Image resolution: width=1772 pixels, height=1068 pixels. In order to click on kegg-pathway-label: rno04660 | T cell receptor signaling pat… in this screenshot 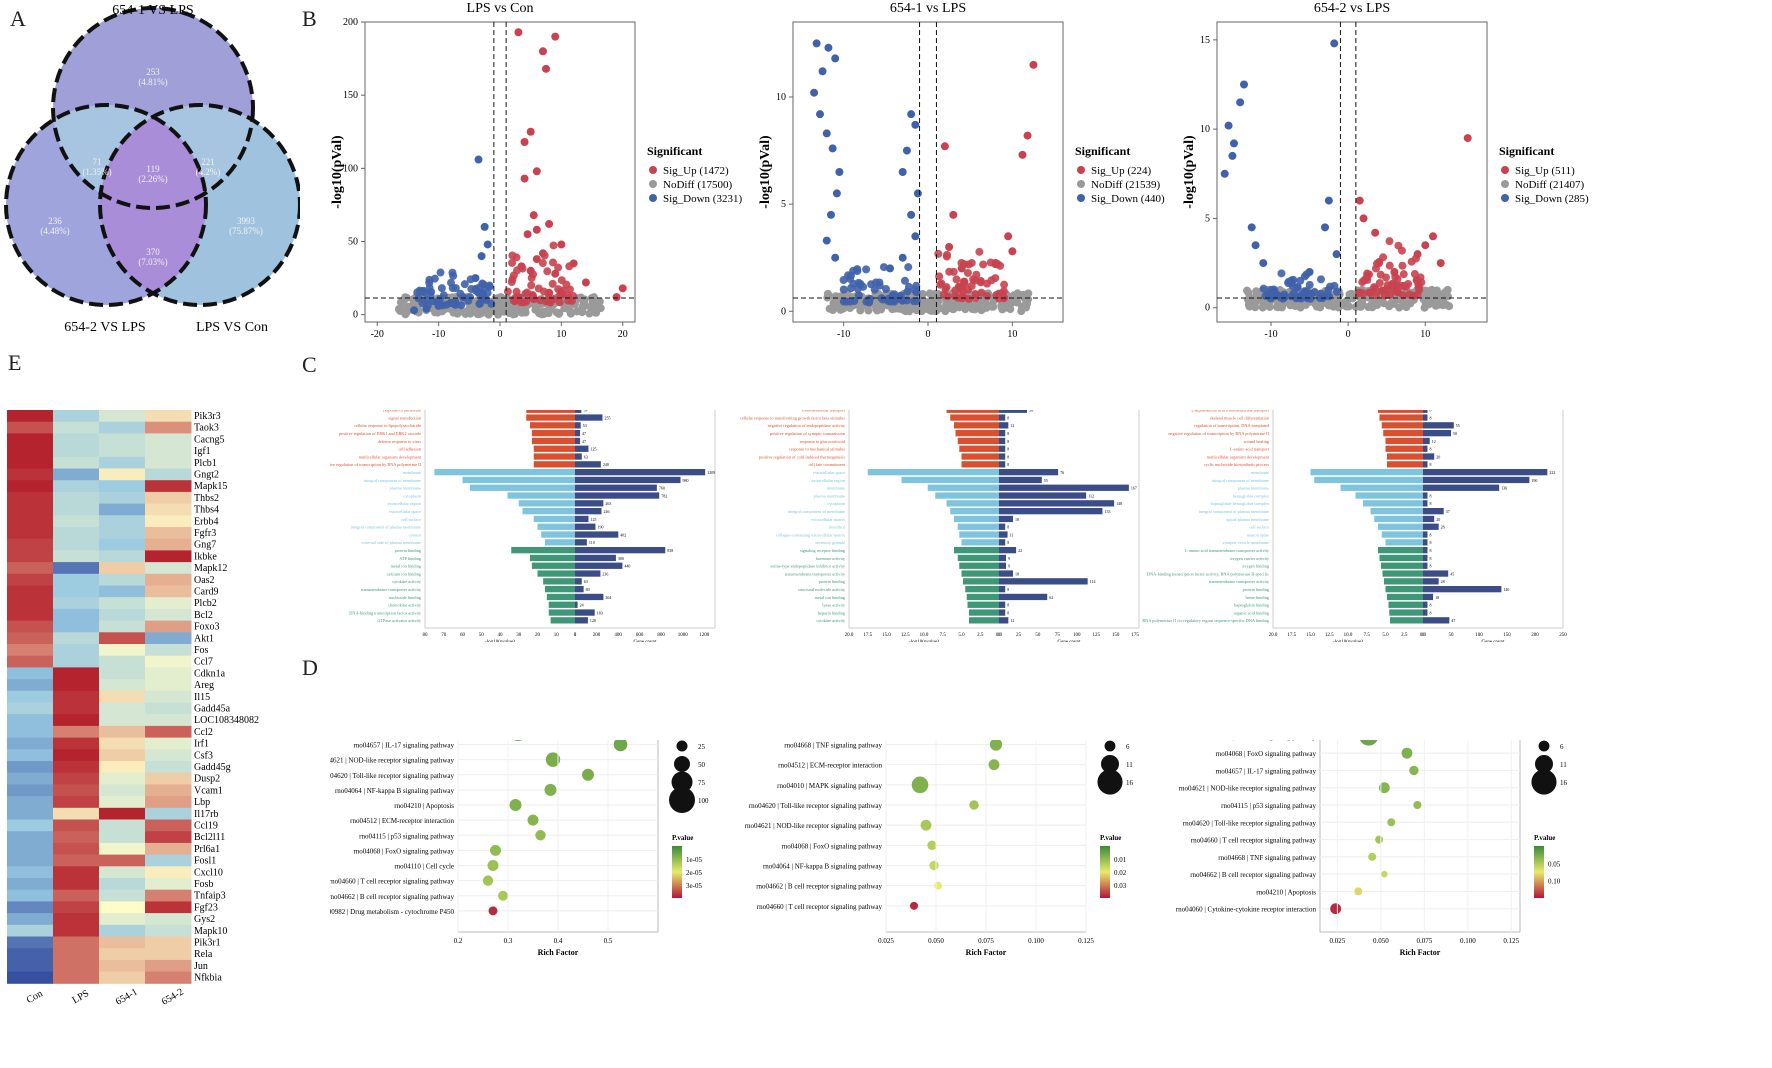, I will do `click(820, 907)`.